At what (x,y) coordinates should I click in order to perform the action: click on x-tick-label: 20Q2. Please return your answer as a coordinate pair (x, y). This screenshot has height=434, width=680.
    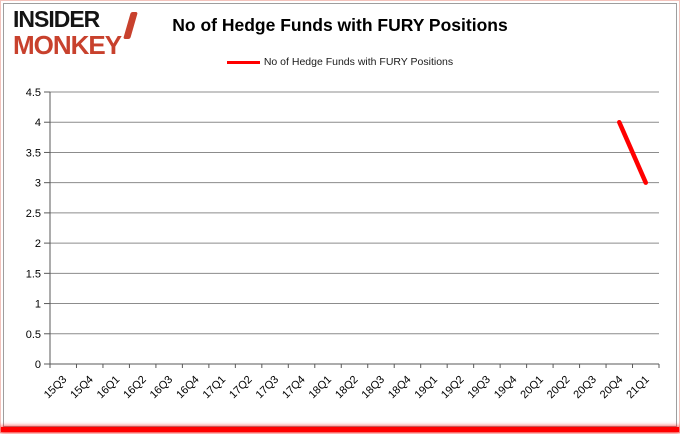
    Looking at the image, I should click on (559, 388).